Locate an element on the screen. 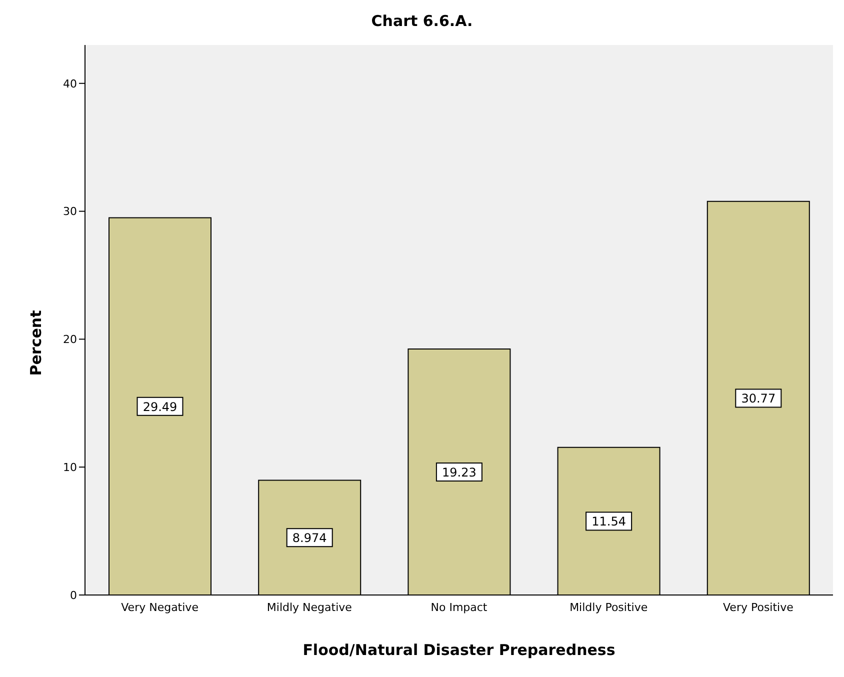 The width and height of the screenshot is (844, 677). y-tick-label: 30 is located at coordinates (70, 211).